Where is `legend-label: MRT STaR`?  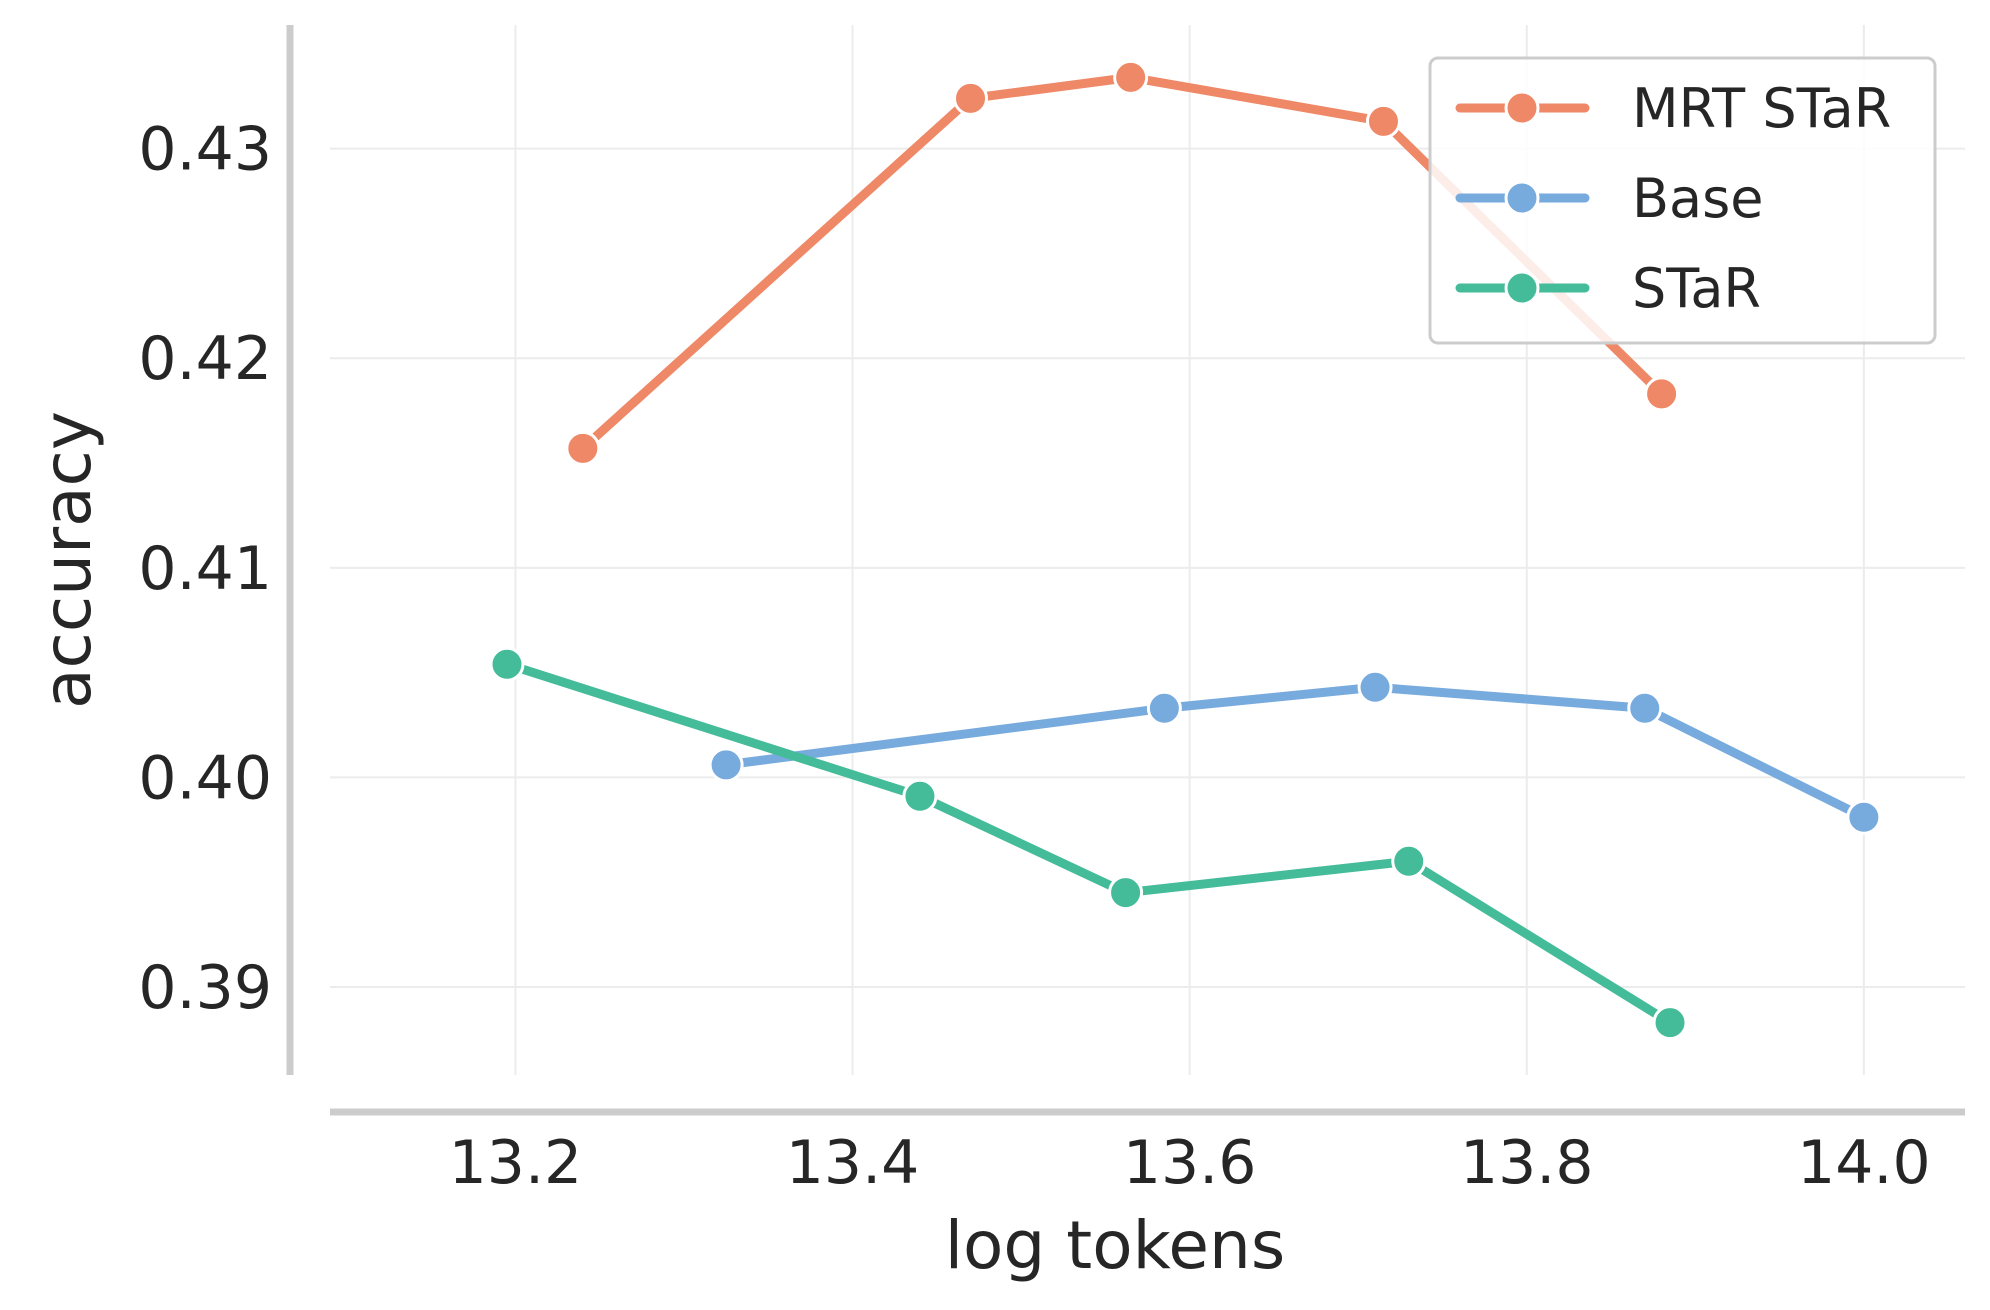 legend-label: MRT STaR is located at coordinates (1761, 108).